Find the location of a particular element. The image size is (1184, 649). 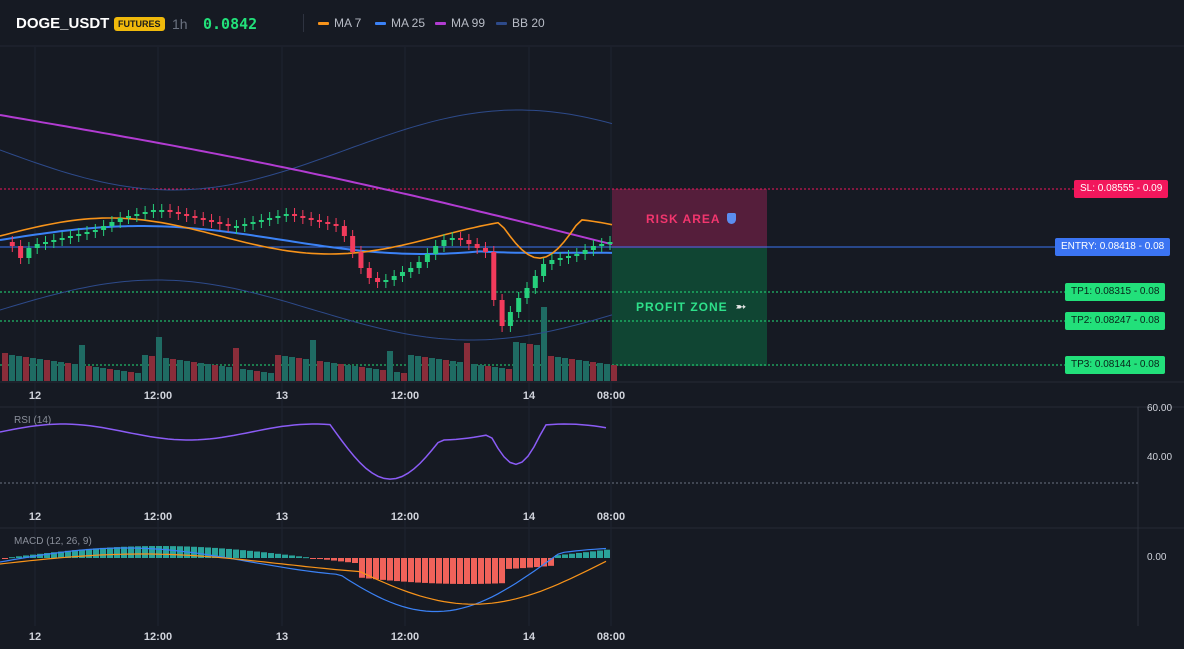

macd-signal-line is located at coordinates (303, 579).